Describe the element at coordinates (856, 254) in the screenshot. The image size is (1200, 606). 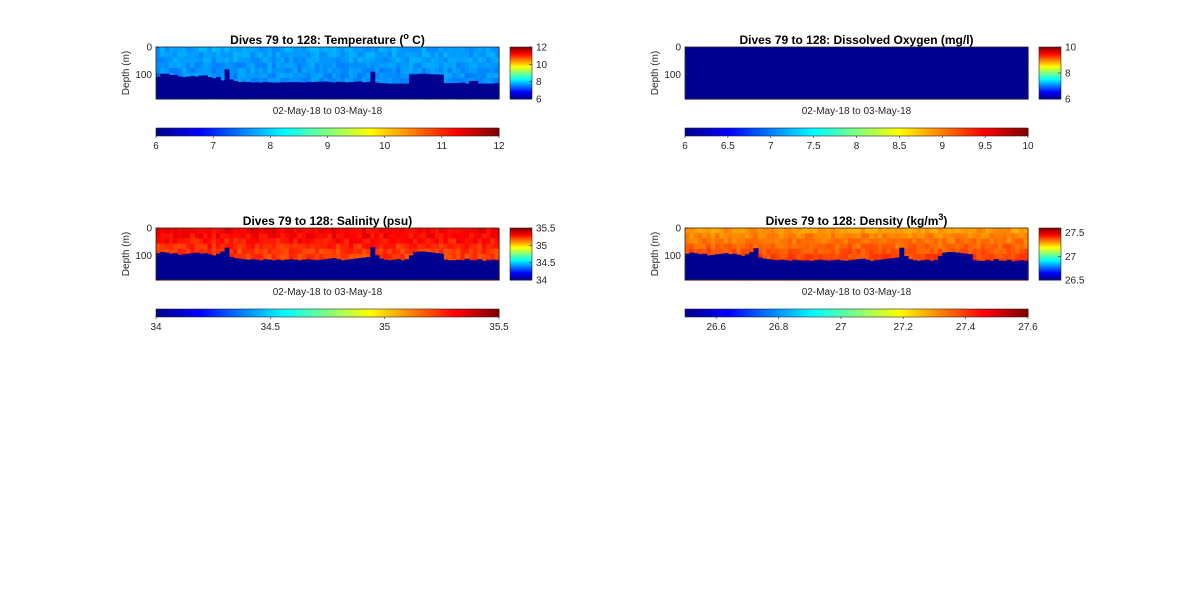
I see `density-axes-frame` at that location.